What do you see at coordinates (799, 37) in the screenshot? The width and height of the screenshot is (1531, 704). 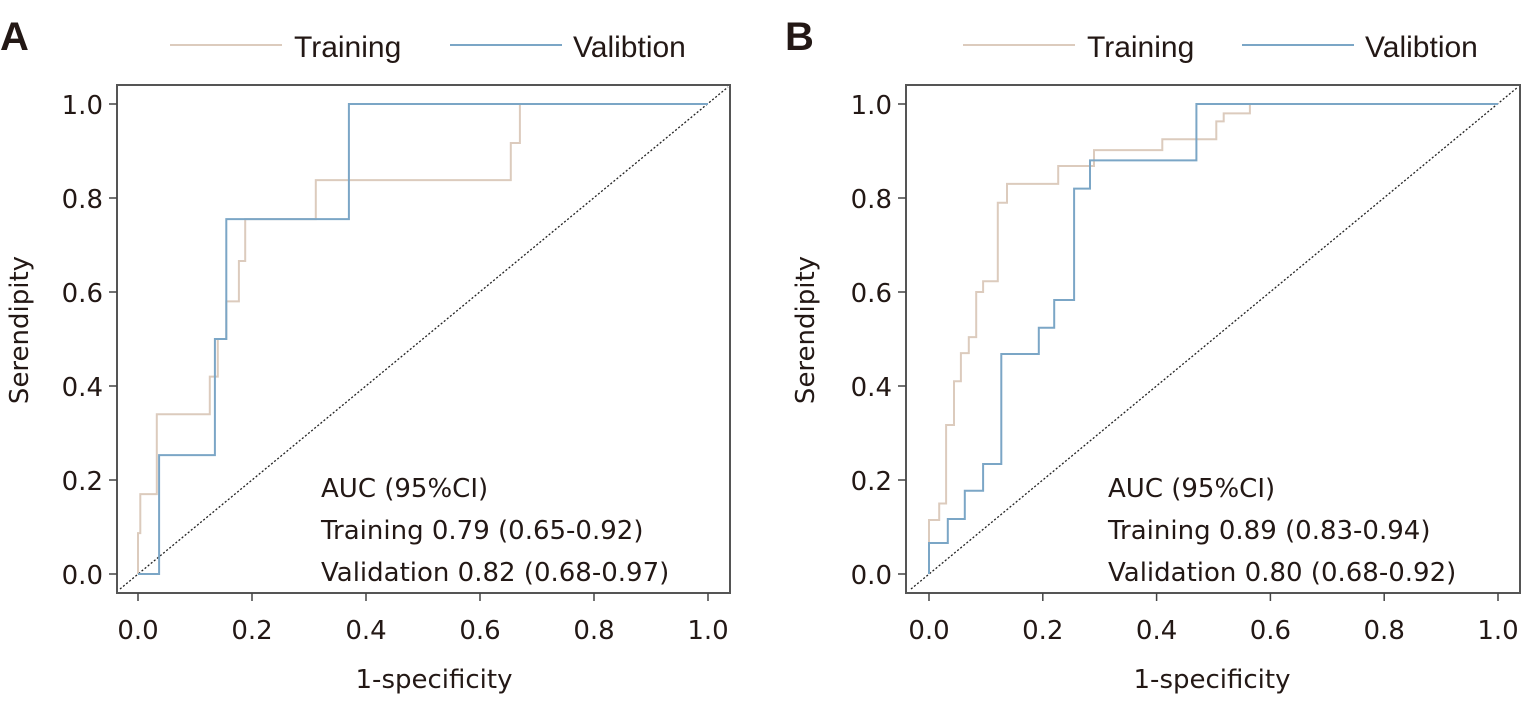 I see `panel-label: B` at bounding box center [799, 37].